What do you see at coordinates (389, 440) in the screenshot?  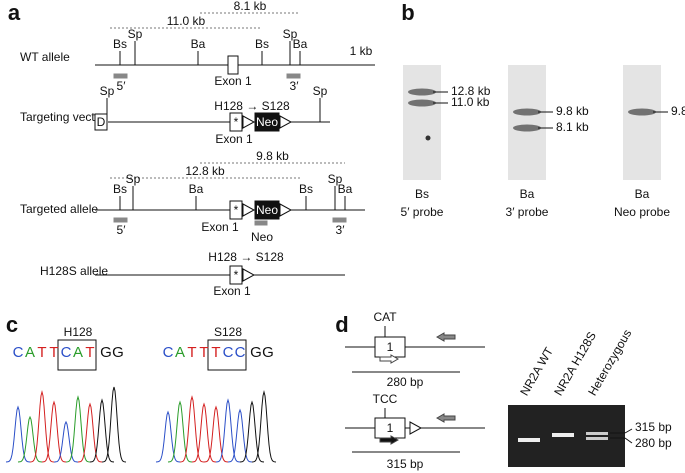 I see `primer-forward` at bounding box center [389, 440].